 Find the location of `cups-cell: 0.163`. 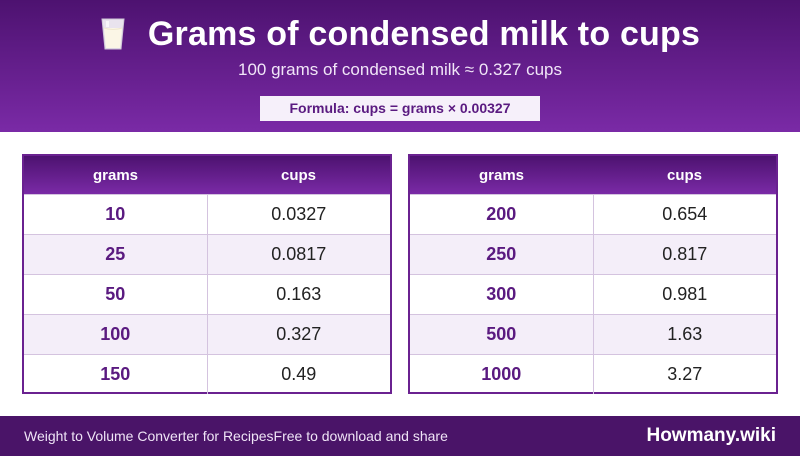

cups-cell: 0.163 is located at coordinates (299, 294).